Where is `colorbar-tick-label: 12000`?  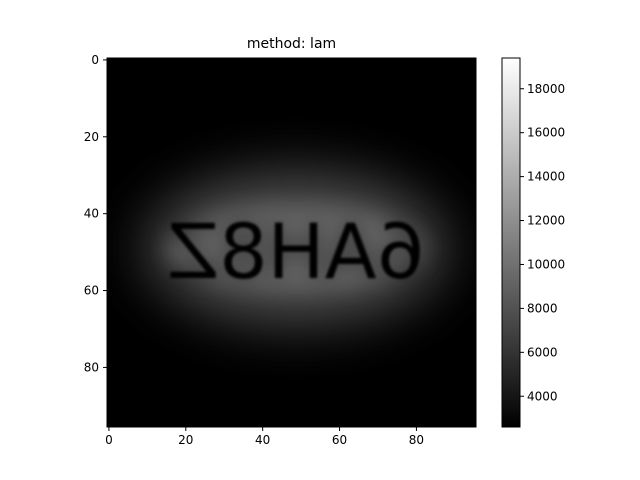 colorbar-tick-label: 12000 is located at coordinates (546, 221).